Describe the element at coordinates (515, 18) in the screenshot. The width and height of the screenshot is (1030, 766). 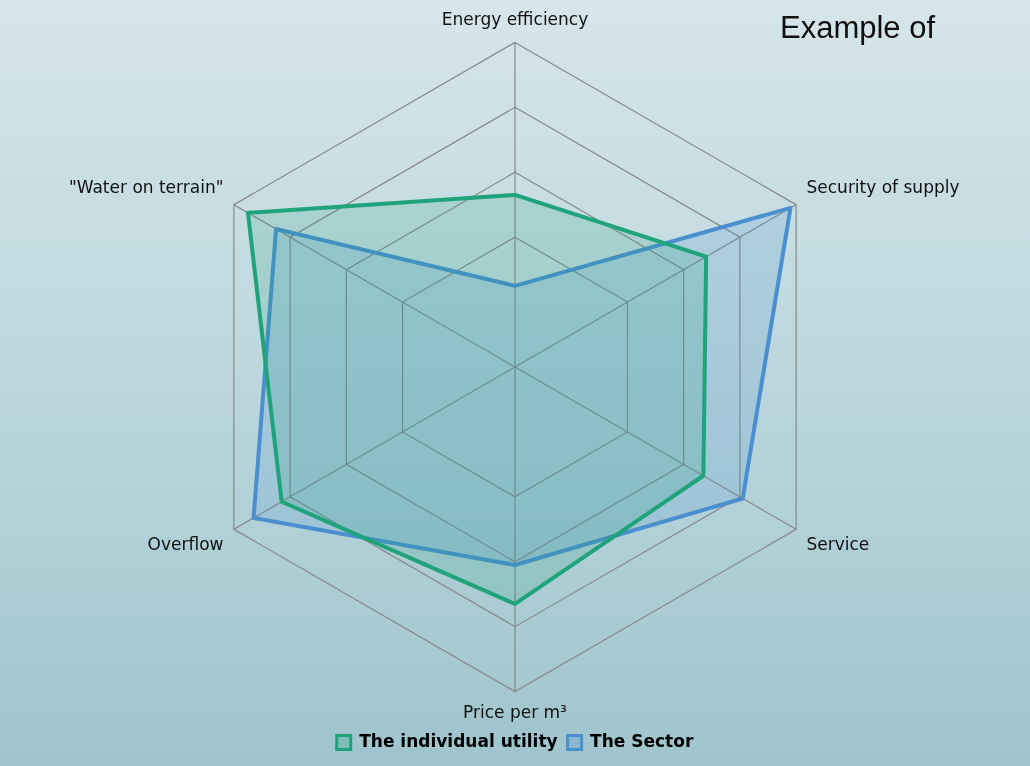
I see `spoke-label: Energy efficiency` at that location.